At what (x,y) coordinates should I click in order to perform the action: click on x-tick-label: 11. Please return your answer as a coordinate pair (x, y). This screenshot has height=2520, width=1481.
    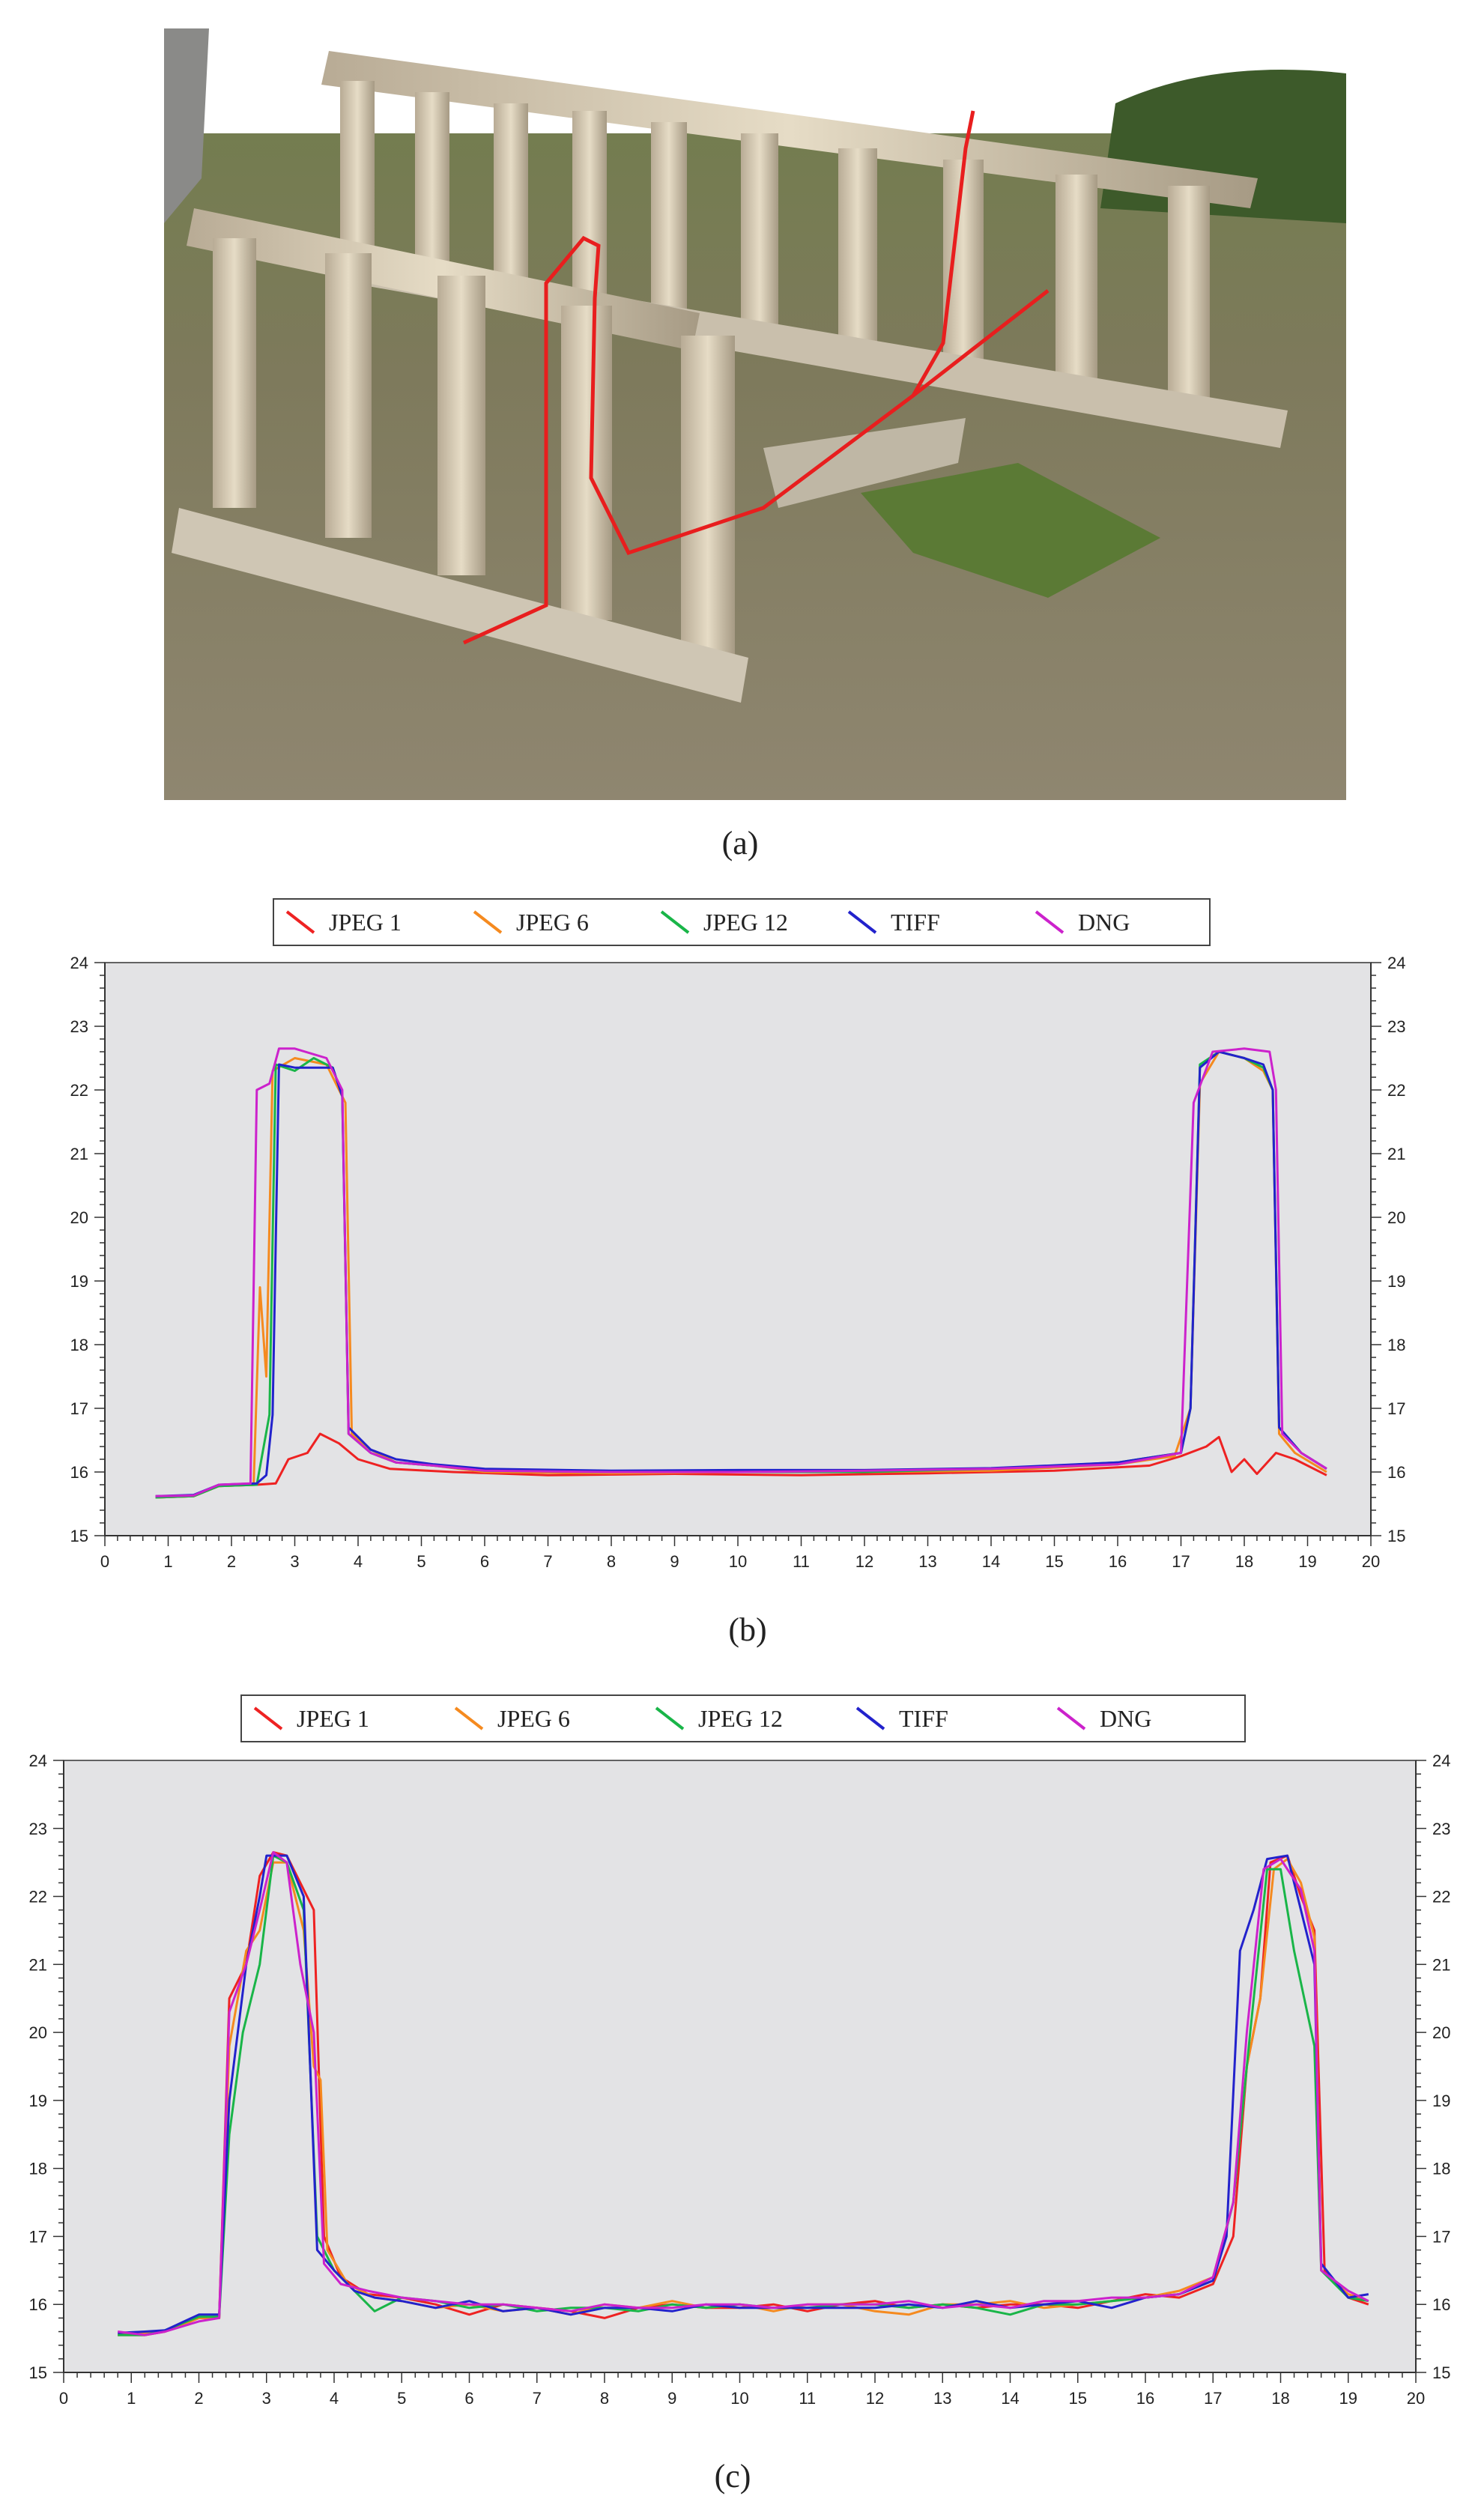
    Looking at the image, I should click on (808, 2398).